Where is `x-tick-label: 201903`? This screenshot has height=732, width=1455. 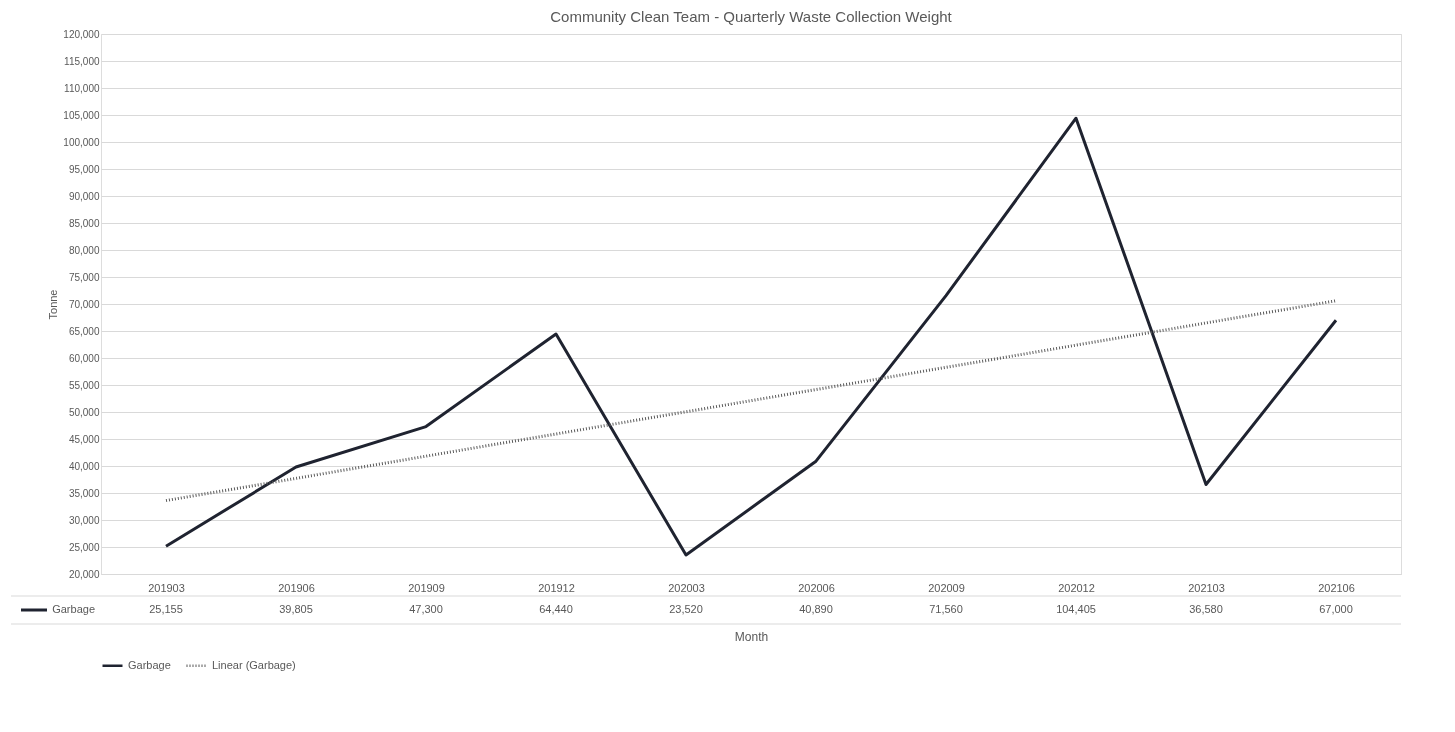
x-tick-label: 201903 is located at coordinates (166, 587).